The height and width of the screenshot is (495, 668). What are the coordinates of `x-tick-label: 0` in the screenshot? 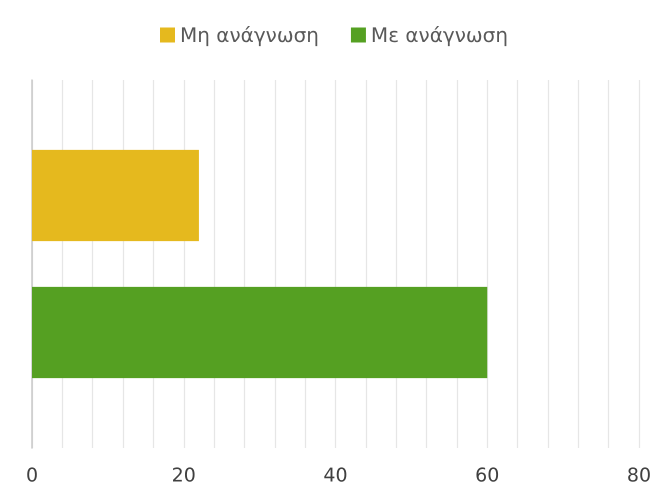 It's located at (32, 475).